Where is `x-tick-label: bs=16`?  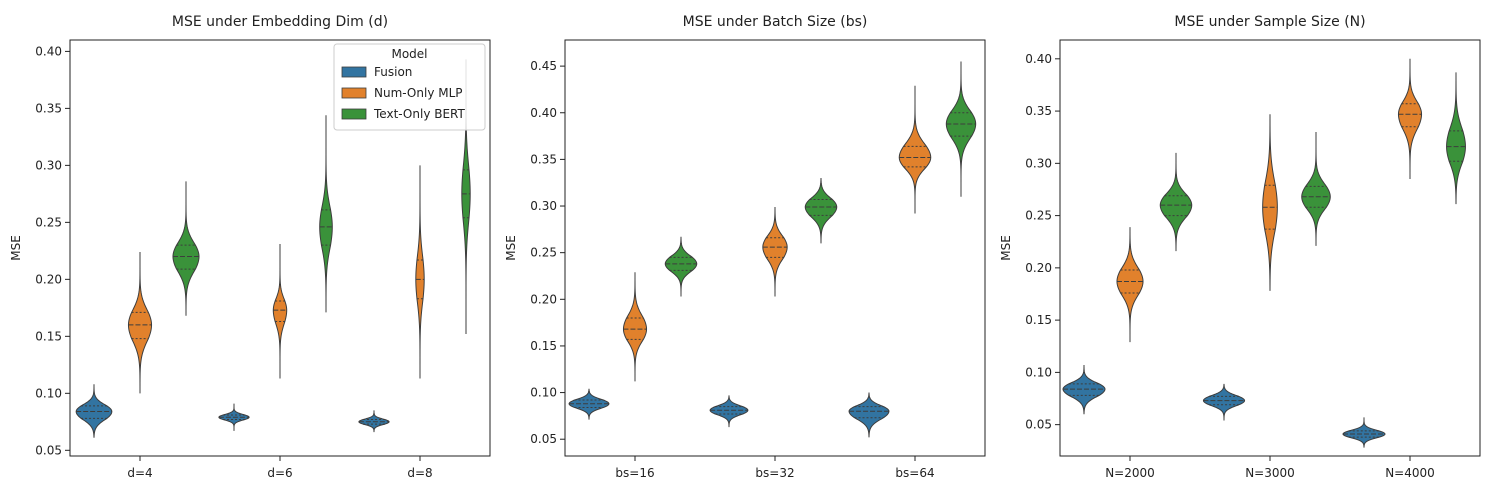 x-tick-label: bs=16 is located at coordinates (634, 473).